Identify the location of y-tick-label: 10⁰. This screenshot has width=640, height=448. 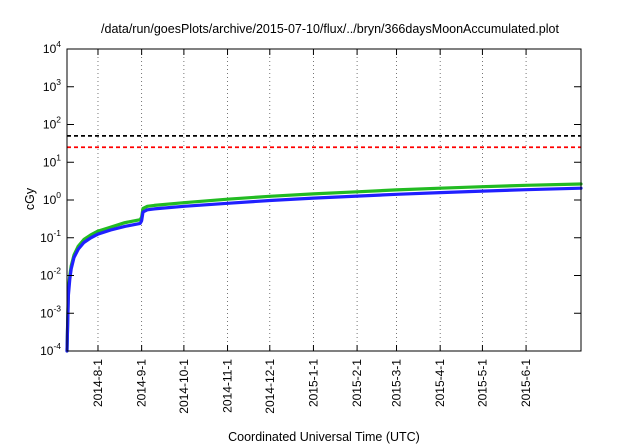
(52, 198).